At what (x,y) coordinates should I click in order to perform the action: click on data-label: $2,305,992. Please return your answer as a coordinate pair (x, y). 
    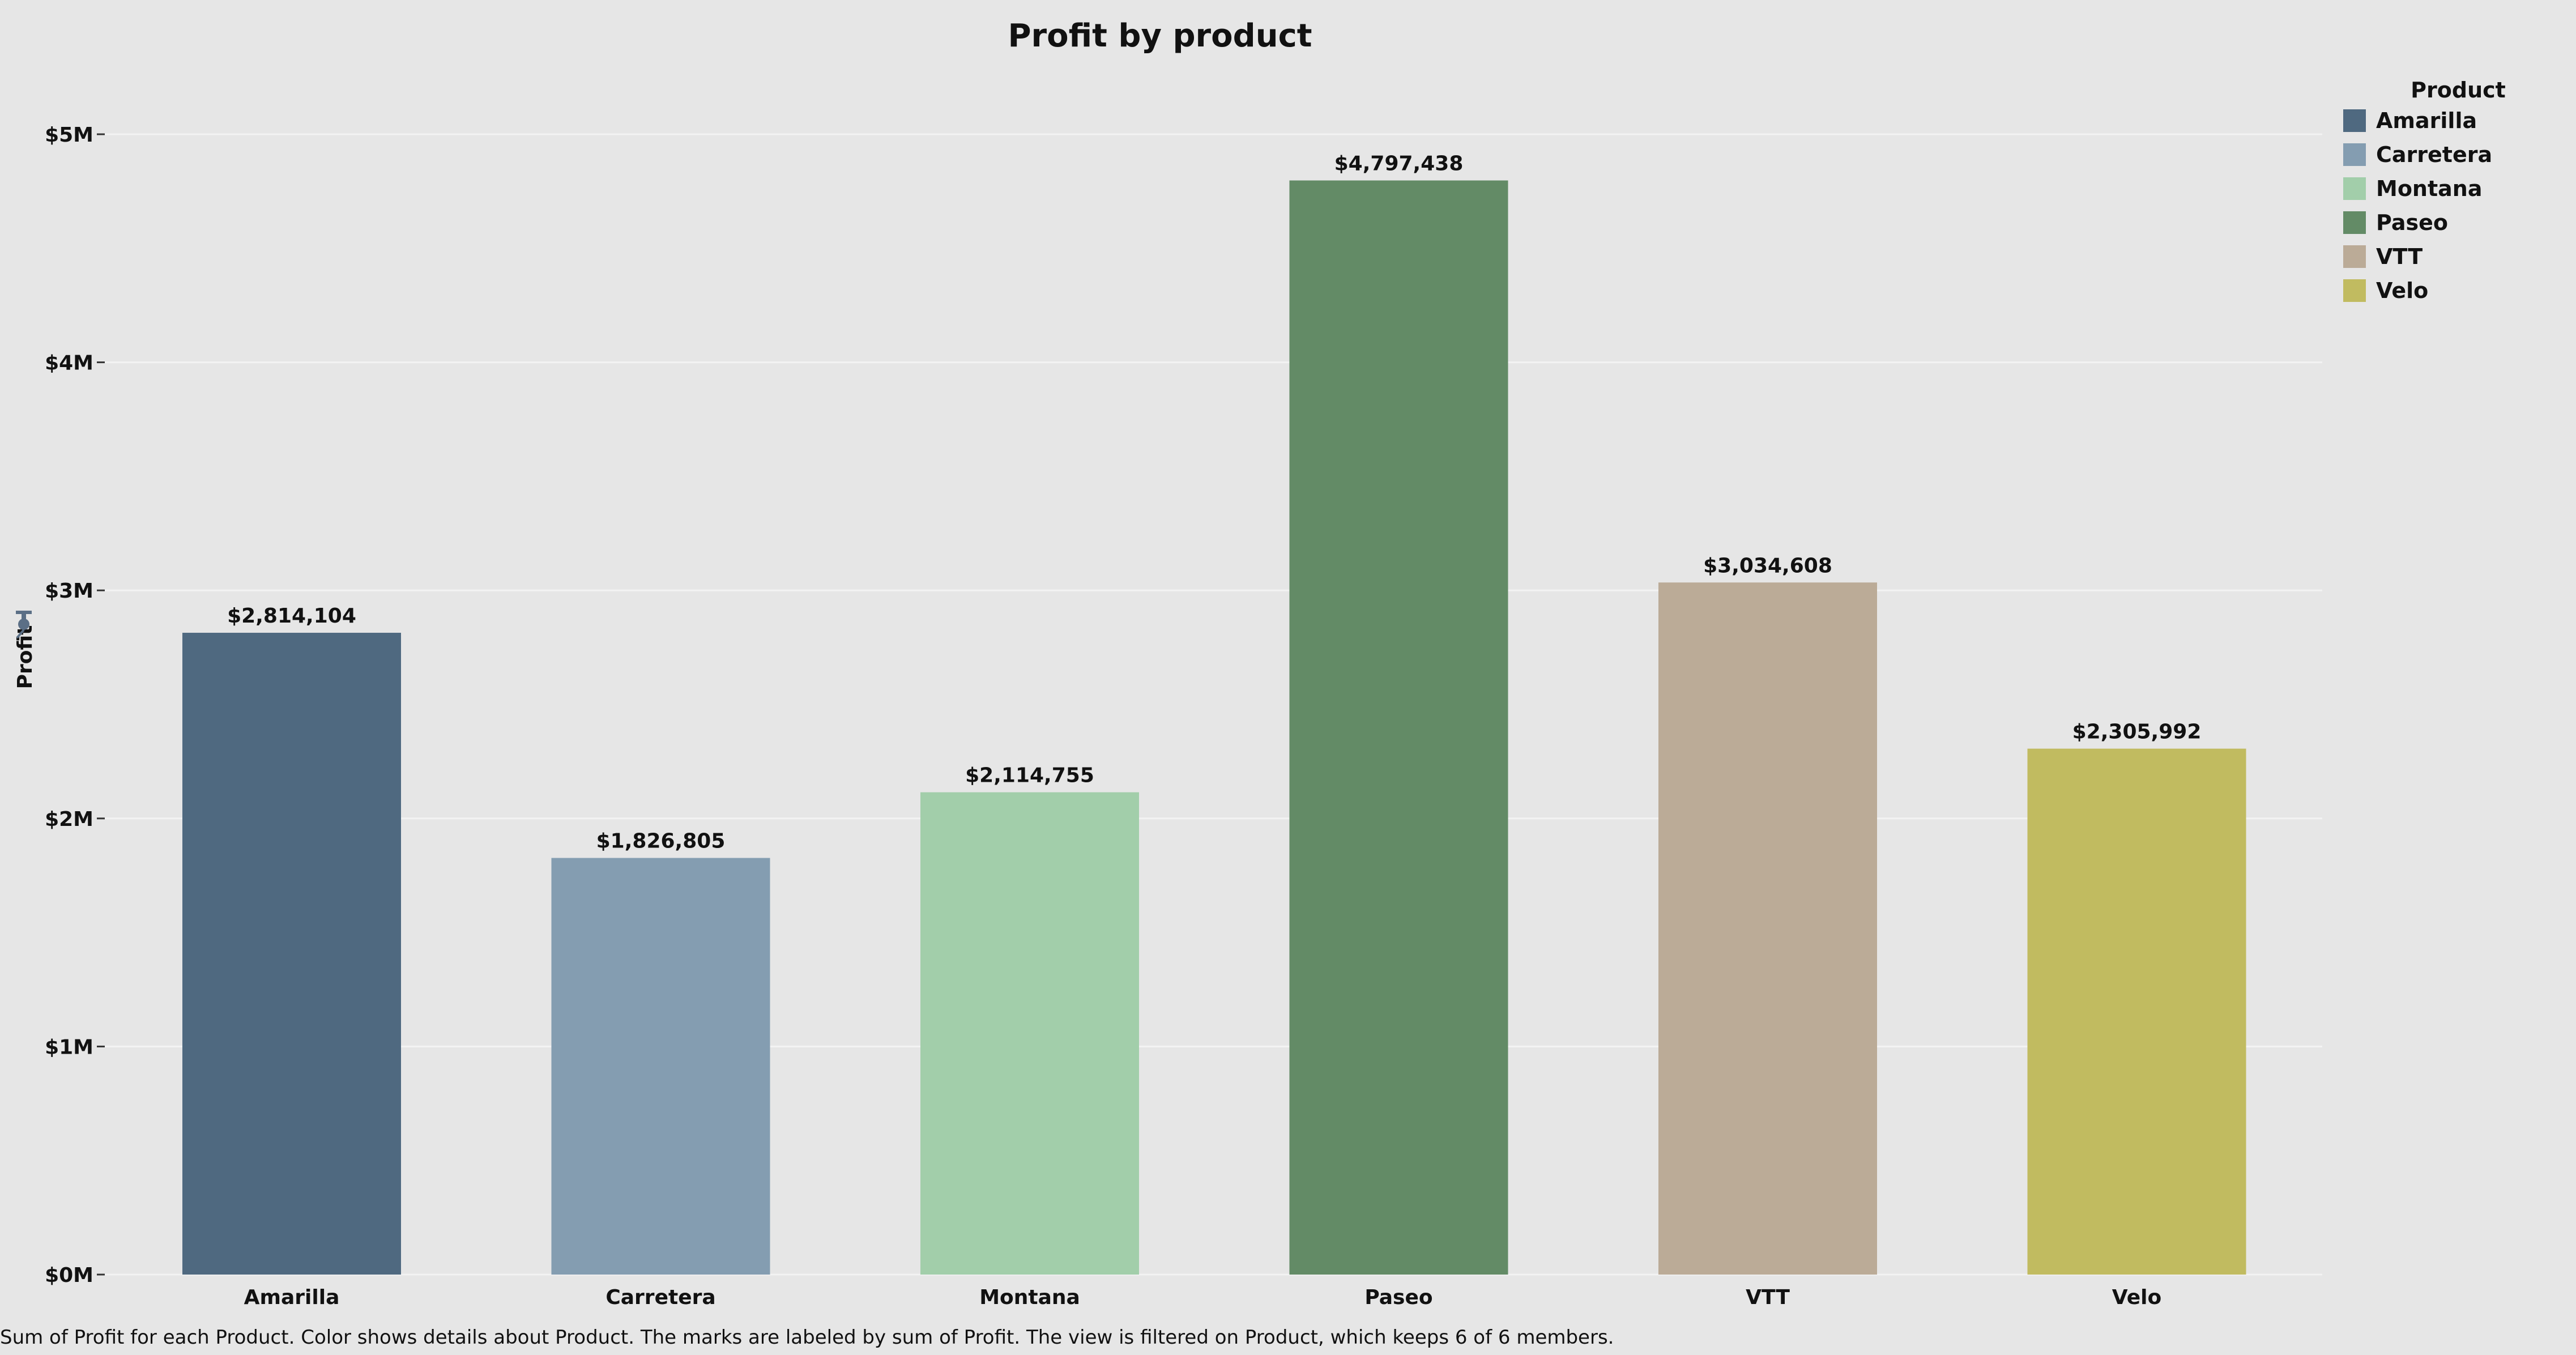
    Looking at the image, I should click on (2137, 733).